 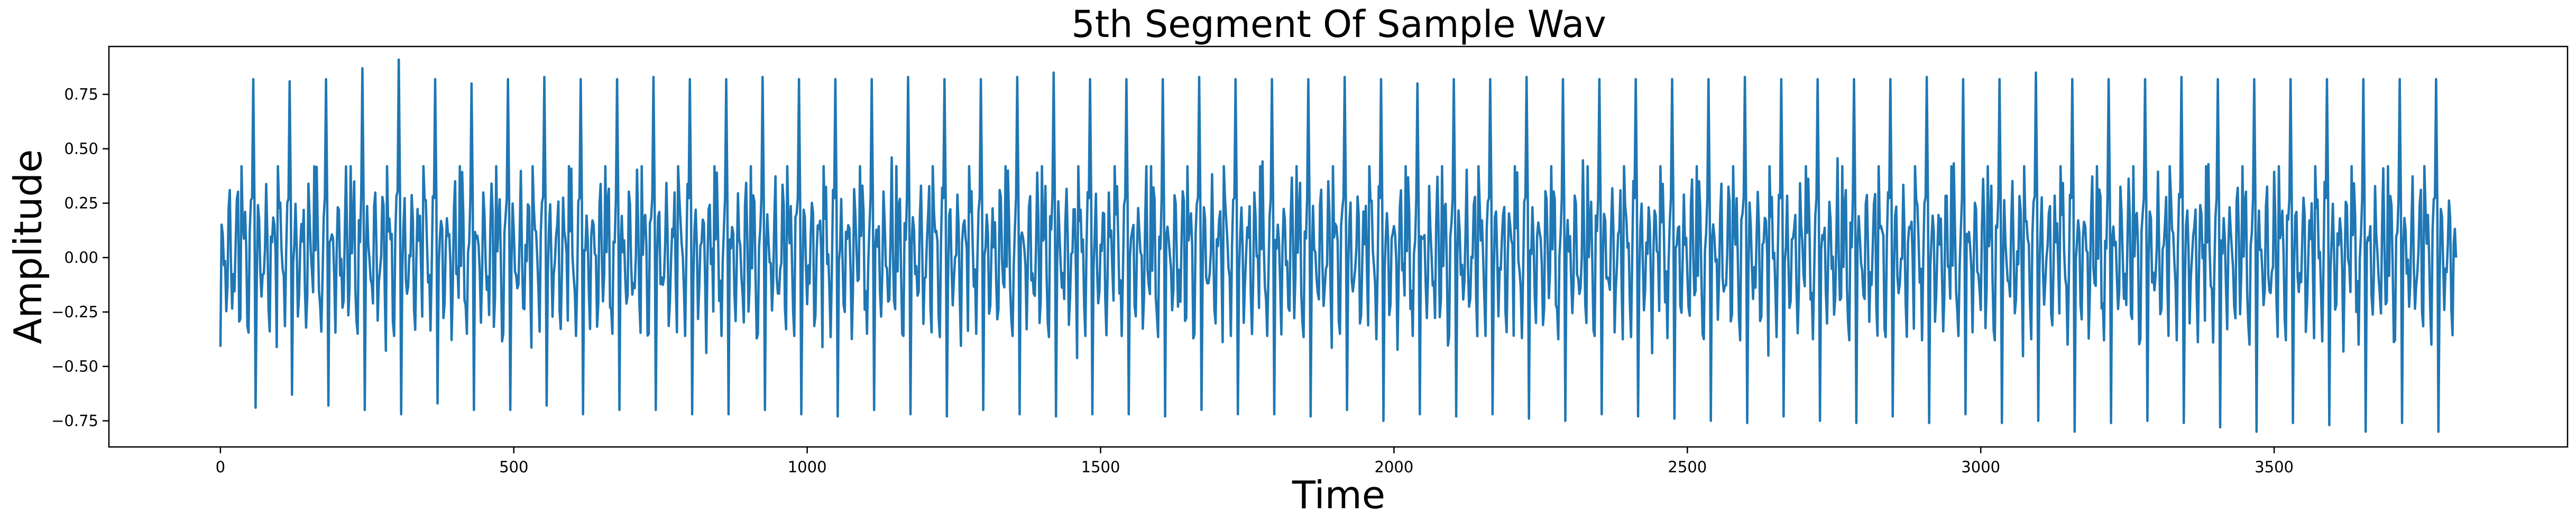 What do you see at coordinates (1394, 467) in the screenshot?
I see `x-tick-label: 2000` at bounding box center [1394, 467].